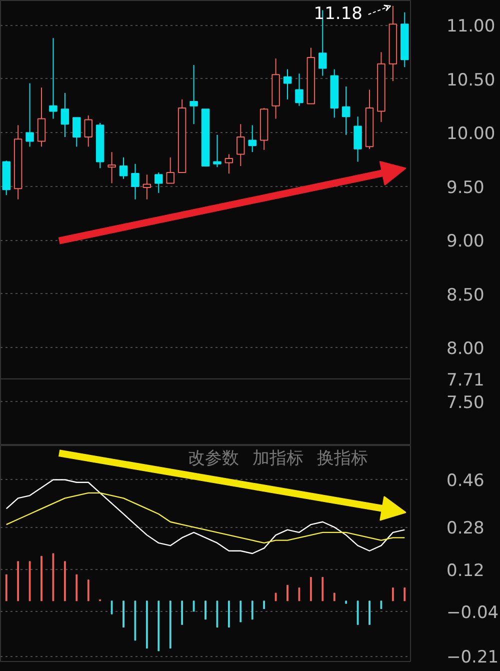 Image resolution: width=500 pixels, height=671 pixels. Describe the element at coordinates (465, 295) in the screenshot. I see `y-tick-label: 8.50` at that location.